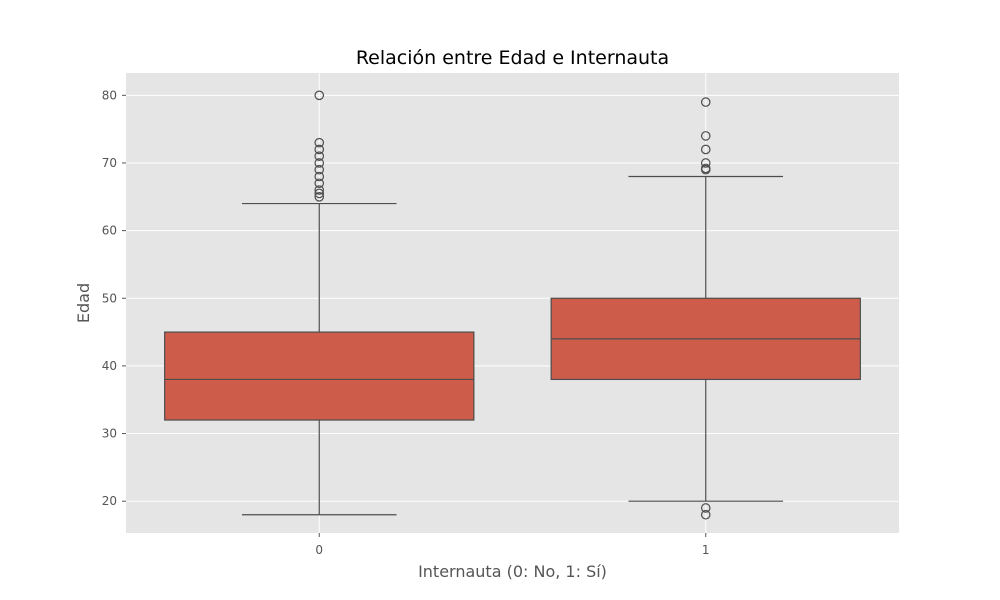  What do you see at coordinates (109, 501) in the screenshot?
I see `y-tick-label: 20` at bounding box center [109, 501].